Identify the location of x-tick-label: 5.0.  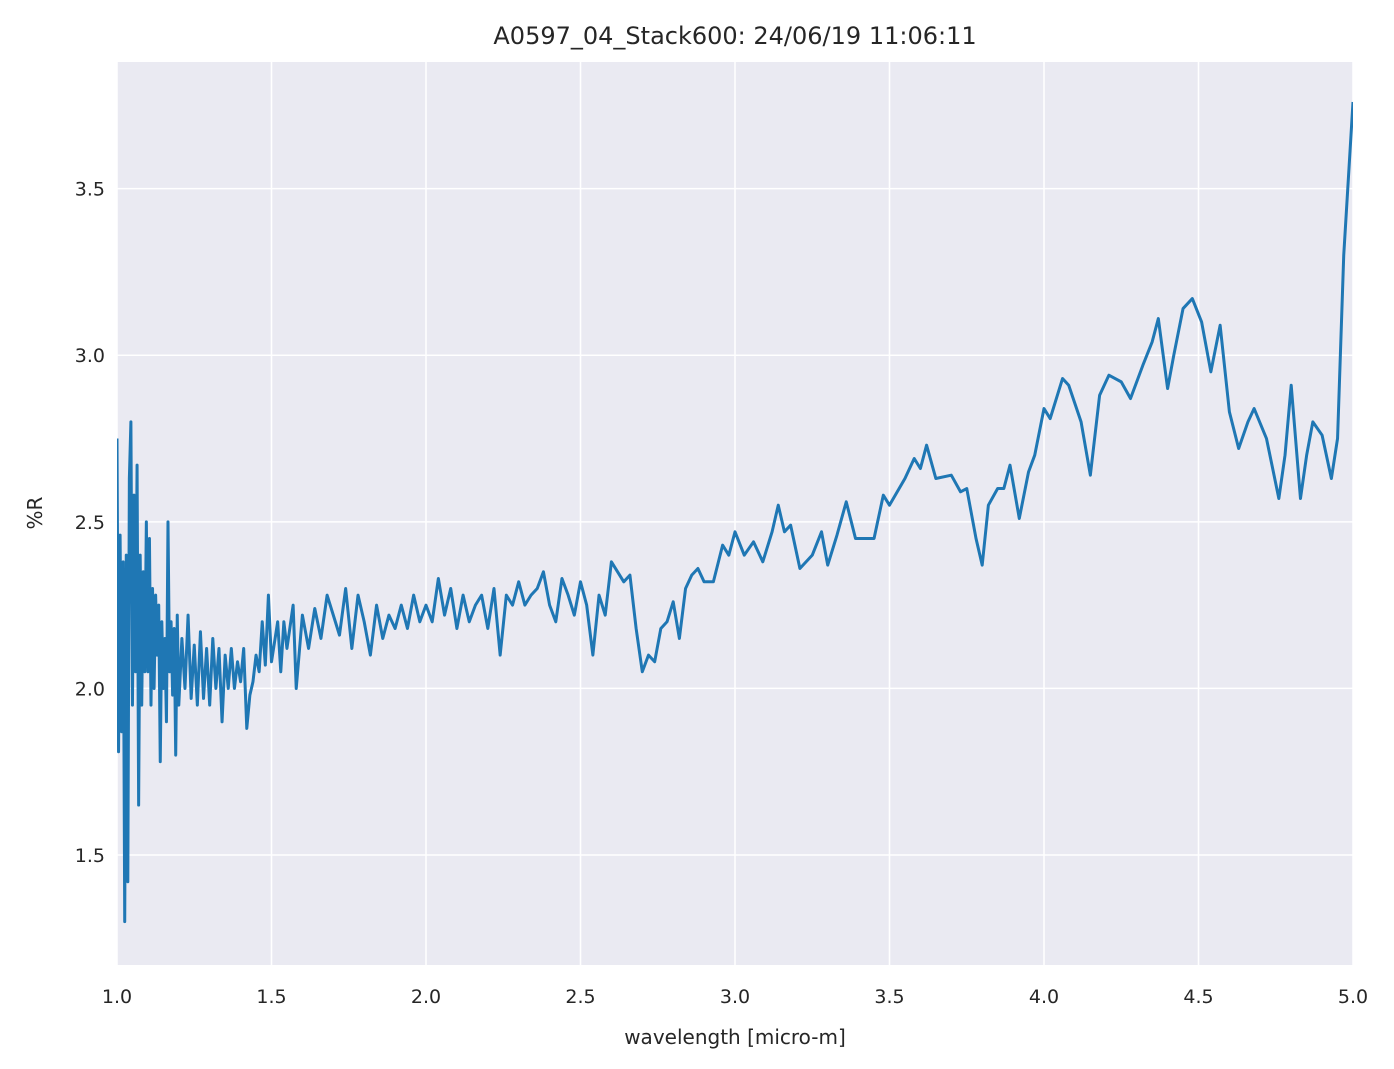
(1353, 997).